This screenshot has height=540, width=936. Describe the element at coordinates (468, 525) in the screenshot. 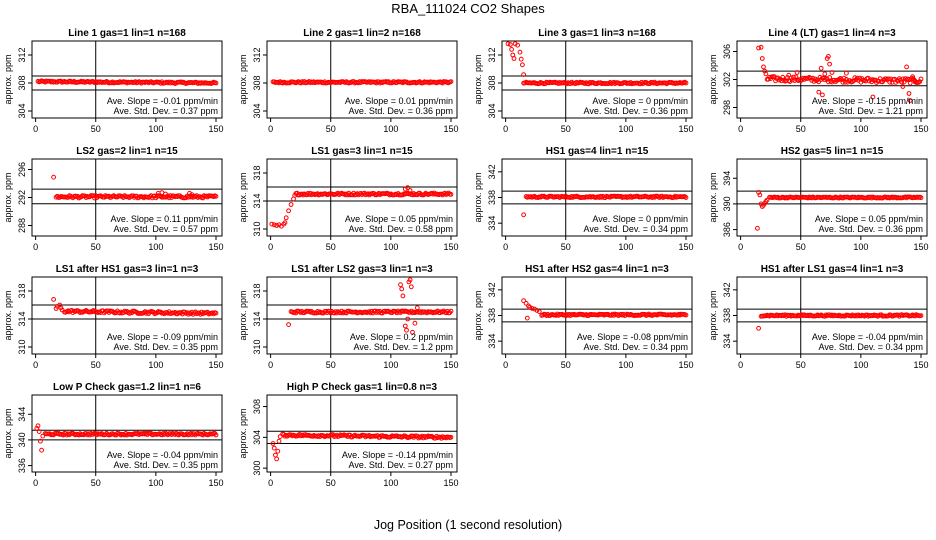

I see `x-axis-caption: Jog Position (1 second resolution)` at that location.